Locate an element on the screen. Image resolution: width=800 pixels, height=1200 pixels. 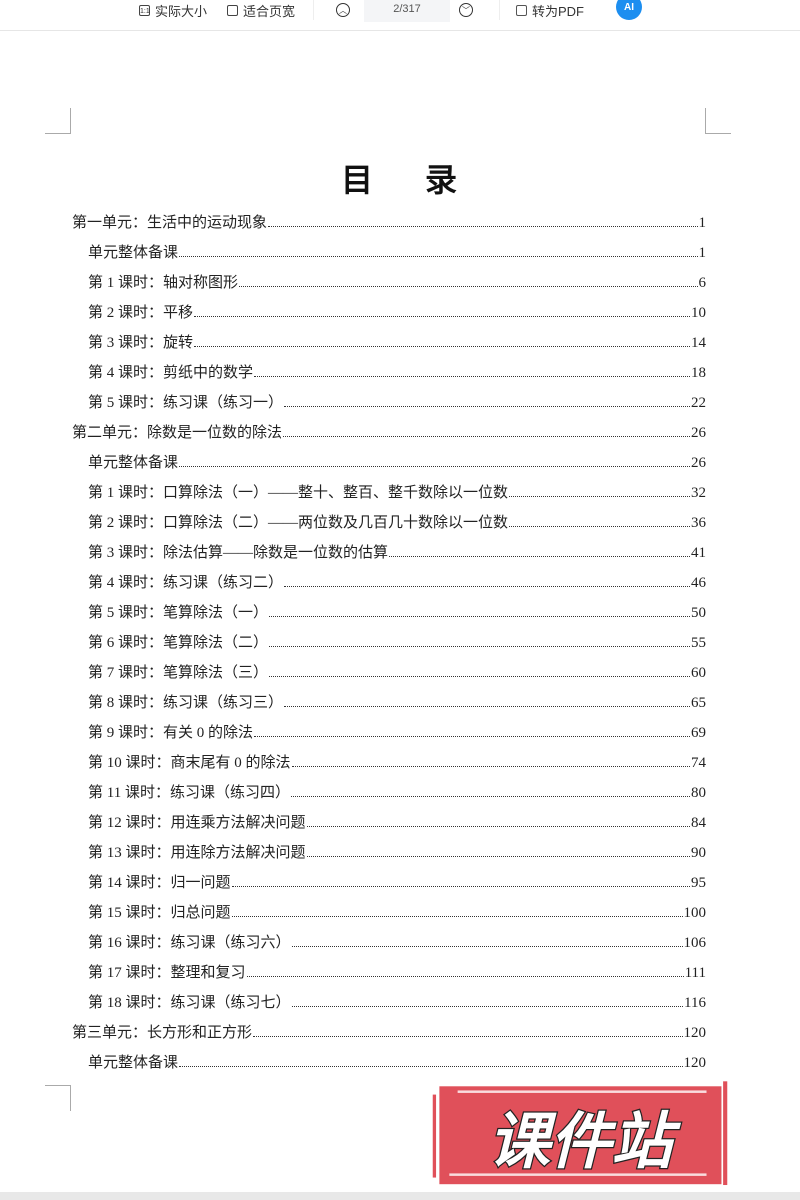
toc-entry: 第三单元：长方形和正方形 120 is located at coordinates (389, 1027).